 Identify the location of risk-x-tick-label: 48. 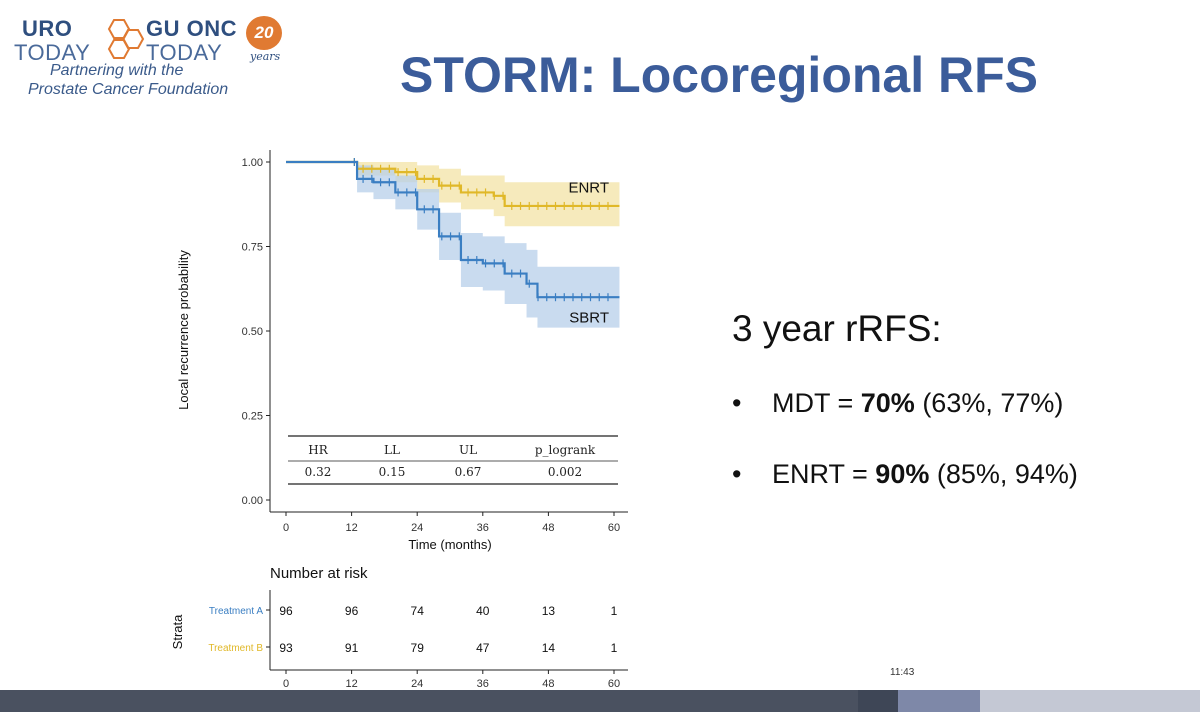
(548, 684).